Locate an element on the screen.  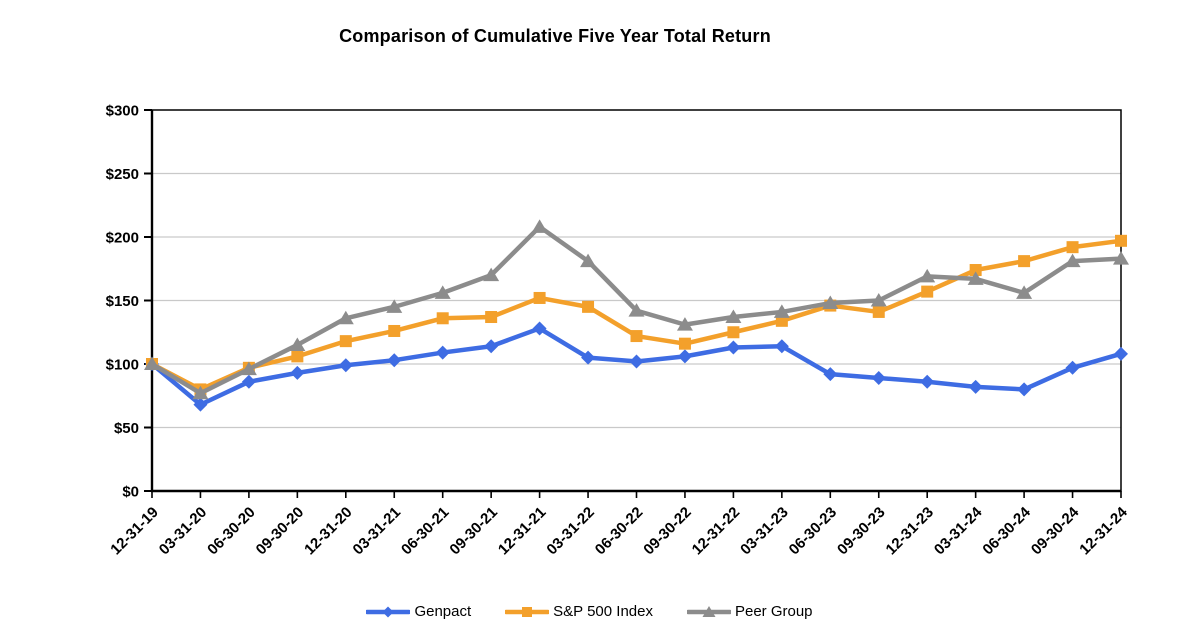
y-axis-label: $0 is located at coordinates (130, 492).